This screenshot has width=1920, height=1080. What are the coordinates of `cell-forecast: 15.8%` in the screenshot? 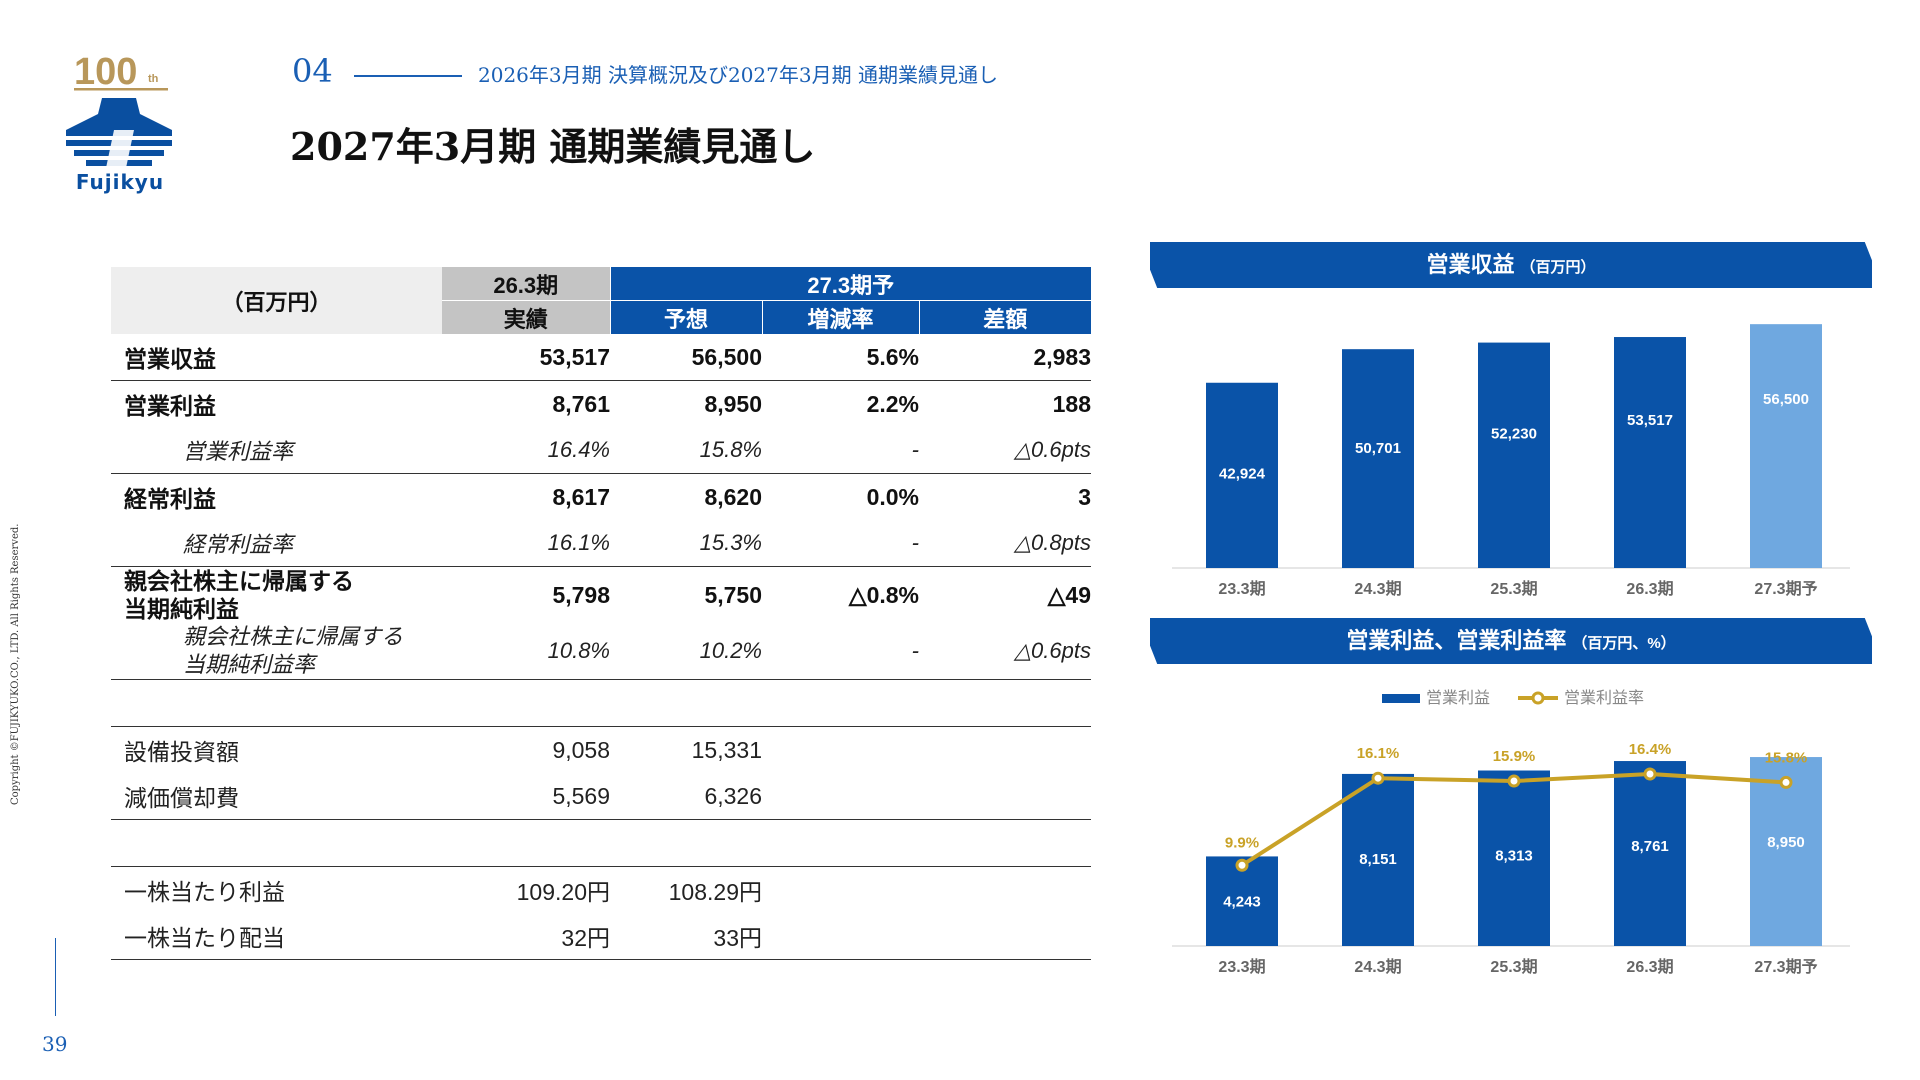 It's located at (686, 450).